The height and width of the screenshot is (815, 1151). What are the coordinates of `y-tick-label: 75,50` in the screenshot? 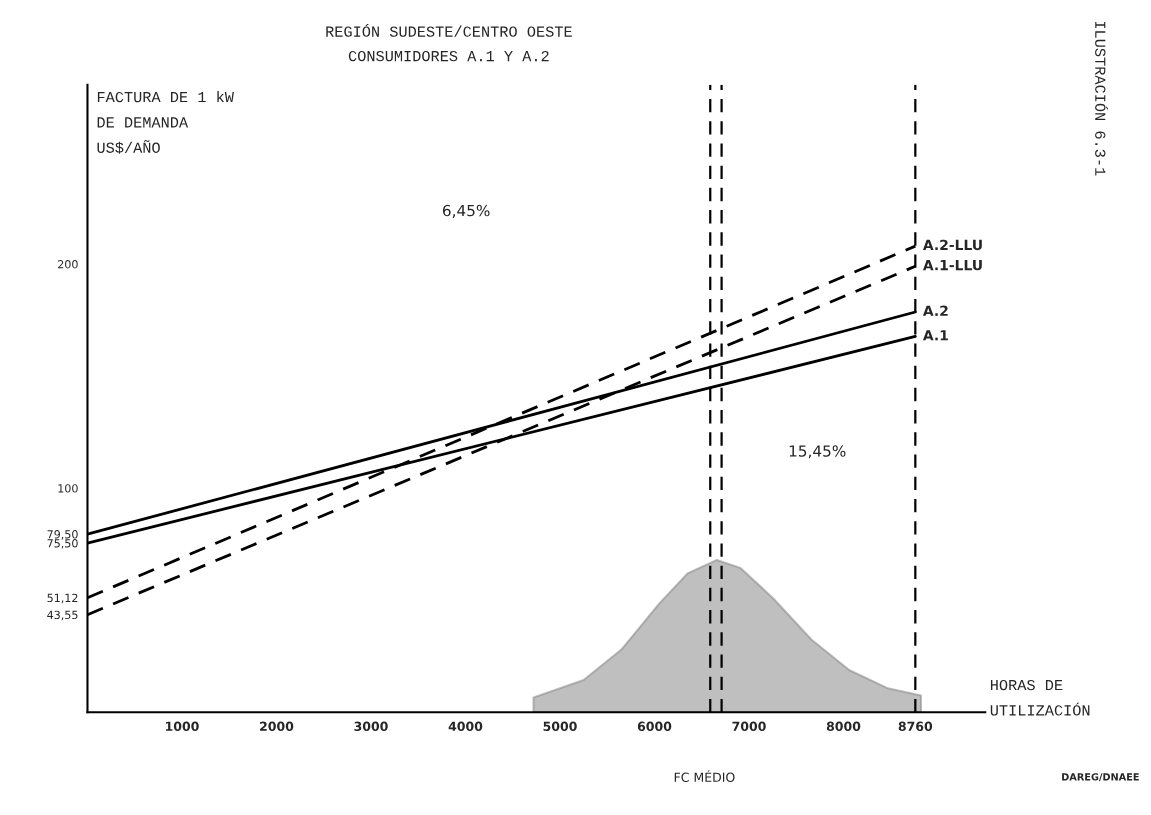 It's located at (62, 544).